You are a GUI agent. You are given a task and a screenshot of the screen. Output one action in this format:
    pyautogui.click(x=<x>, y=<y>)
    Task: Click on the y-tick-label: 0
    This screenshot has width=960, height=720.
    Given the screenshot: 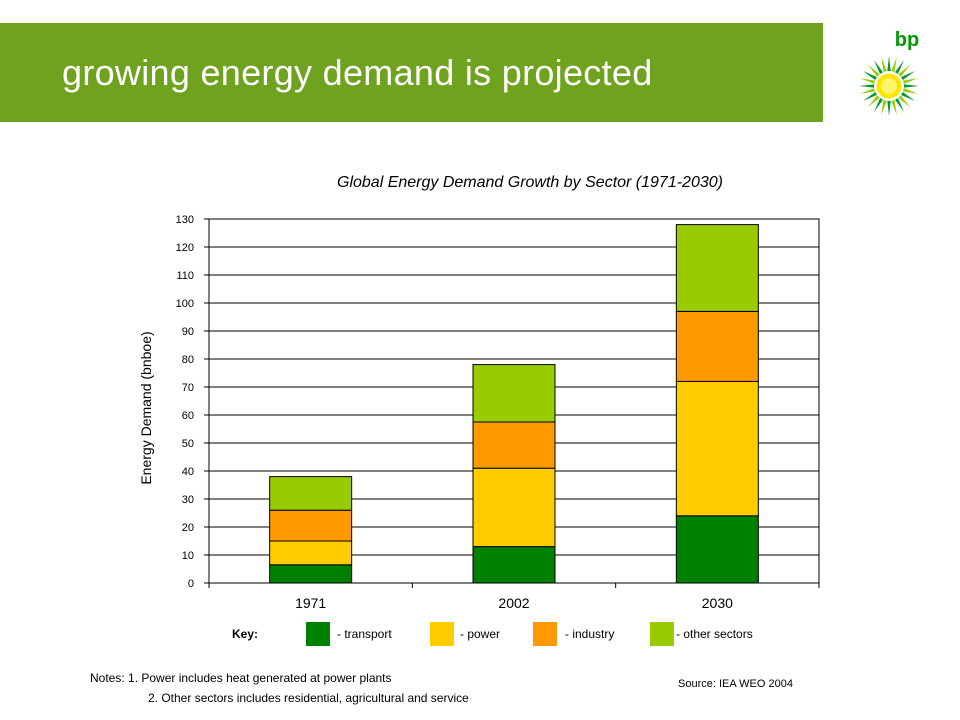 What is the action you would take?
    pyautogui.click(x=191, y=584)
    